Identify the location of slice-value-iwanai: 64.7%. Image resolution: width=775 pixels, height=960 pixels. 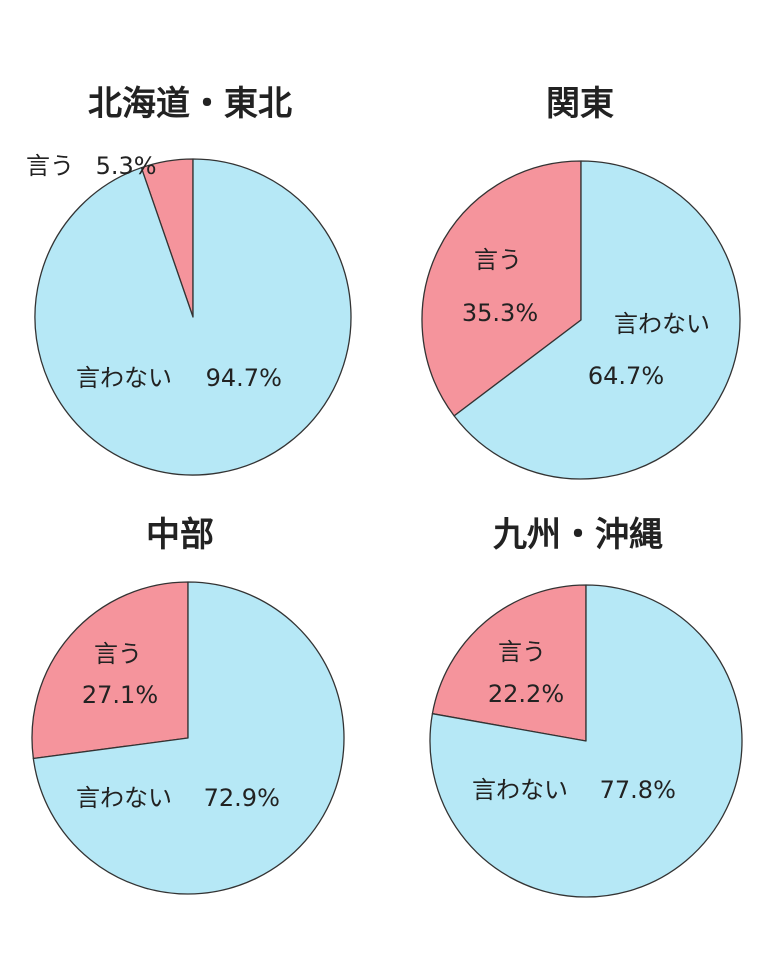
(626, 376).